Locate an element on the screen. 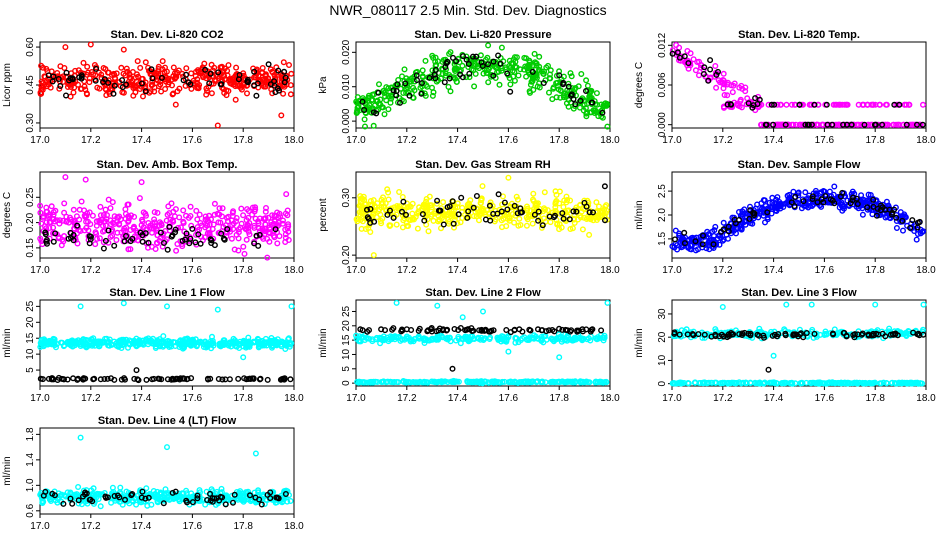 The width and height of the screenshot is (936, 540). y-tick-label: 10 is located at coordinates (30, 354).